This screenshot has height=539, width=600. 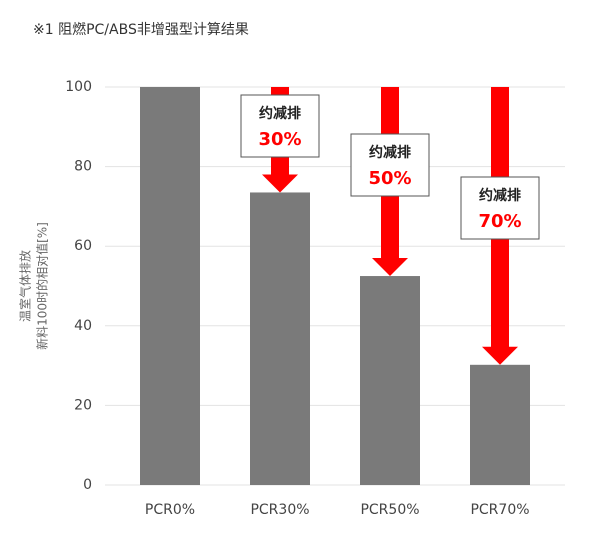 What do you see at coordinates (170, 510) in the screenshot?
I see `x-tick-label: PCR0%` at bounding box center [170, 510].